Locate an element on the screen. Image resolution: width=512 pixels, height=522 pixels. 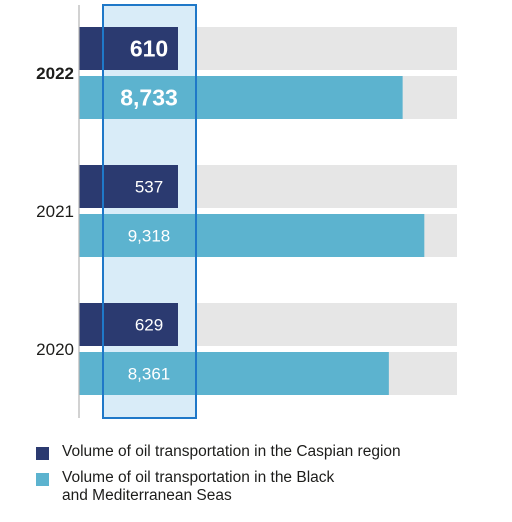
value-label: 8,361 is located at coordinates (149, 374).